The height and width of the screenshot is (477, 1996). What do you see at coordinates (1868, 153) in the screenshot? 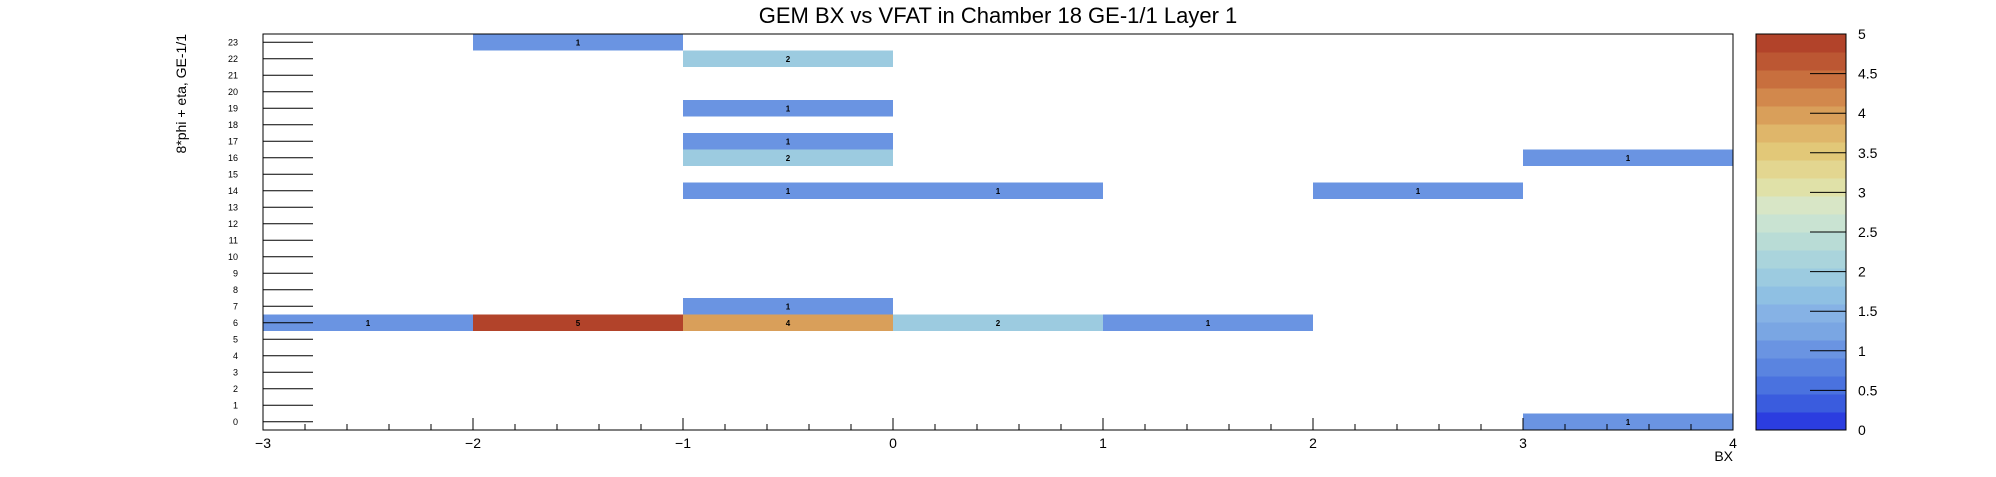
I see `colorbar-tick-label: 3.5` at bounding box center [1868, 153].